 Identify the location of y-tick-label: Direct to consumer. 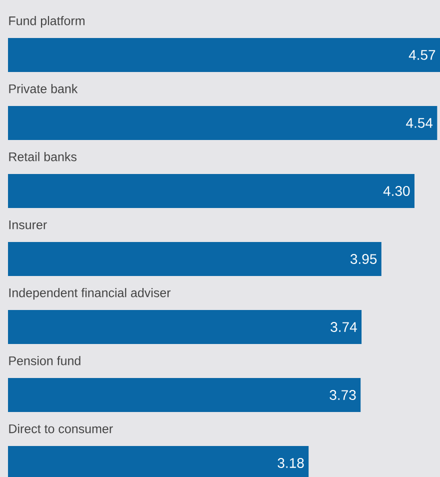
(61, 429).